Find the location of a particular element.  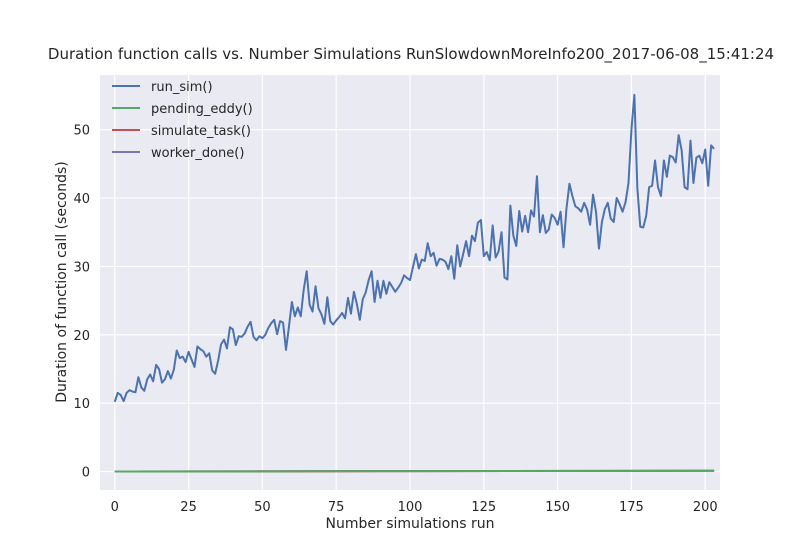

x-tick-label: 150 is located at coordinates (557, 507).